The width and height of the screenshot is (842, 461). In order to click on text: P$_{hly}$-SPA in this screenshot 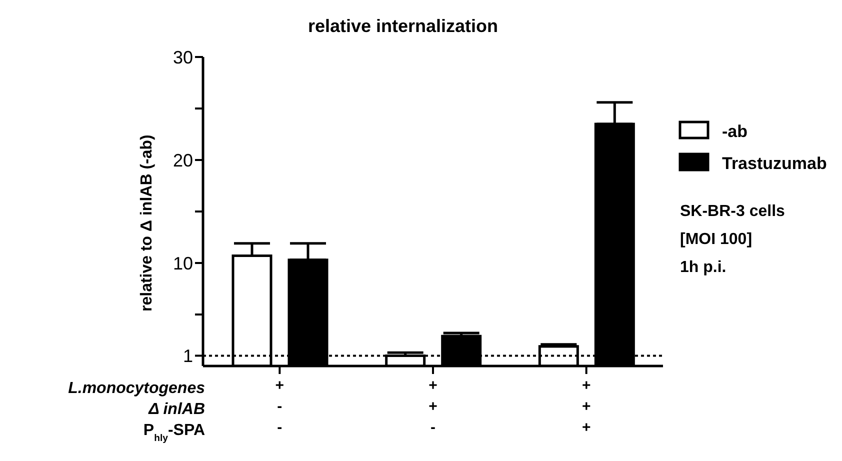, I will do `click(174, 433)`.